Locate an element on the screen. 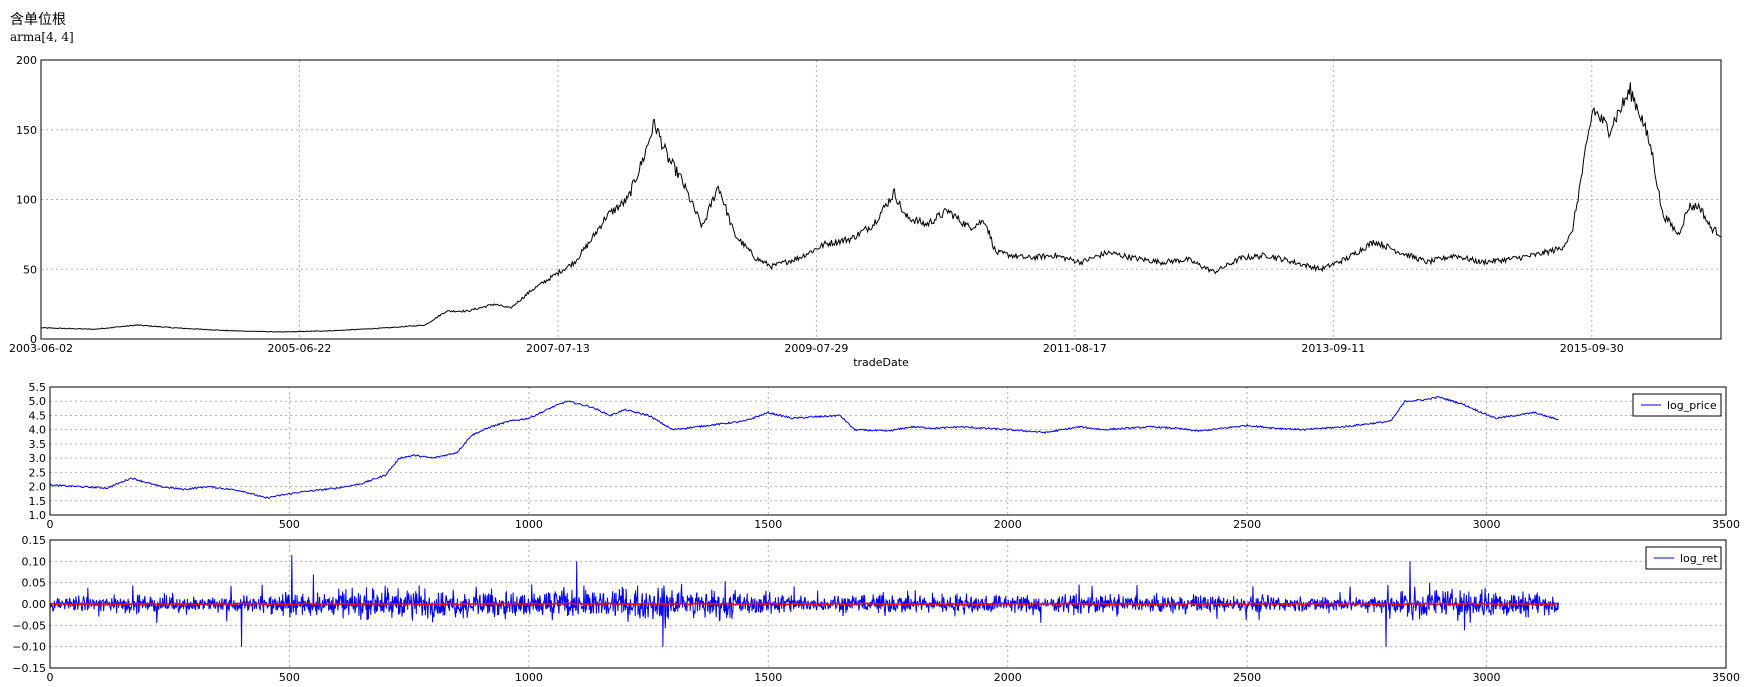 The width and height of the screenshot is (1749, 687). x-tick-label: 2011-08-17 is located at coordinates (1075, 348).